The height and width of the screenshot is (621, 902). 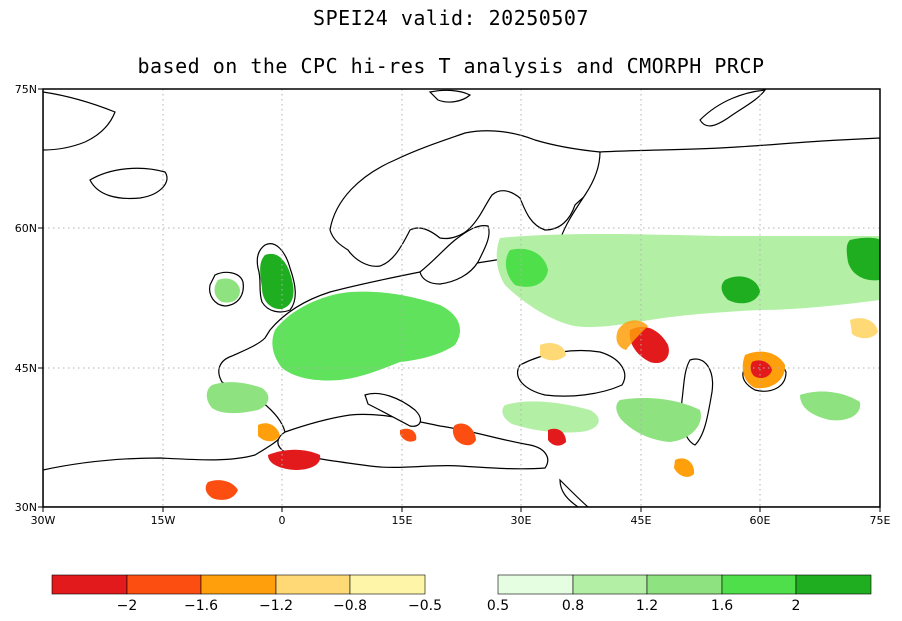 I want to click on lon-label-30e: 30E, so click(x=521, y=520).